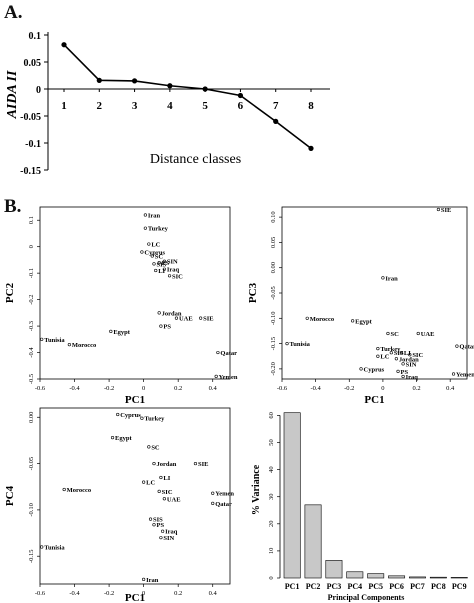 This screenshot has width=474, height=603. I want to click on pc1pc3-x-tick-label: 0.2, so click(416, 388).